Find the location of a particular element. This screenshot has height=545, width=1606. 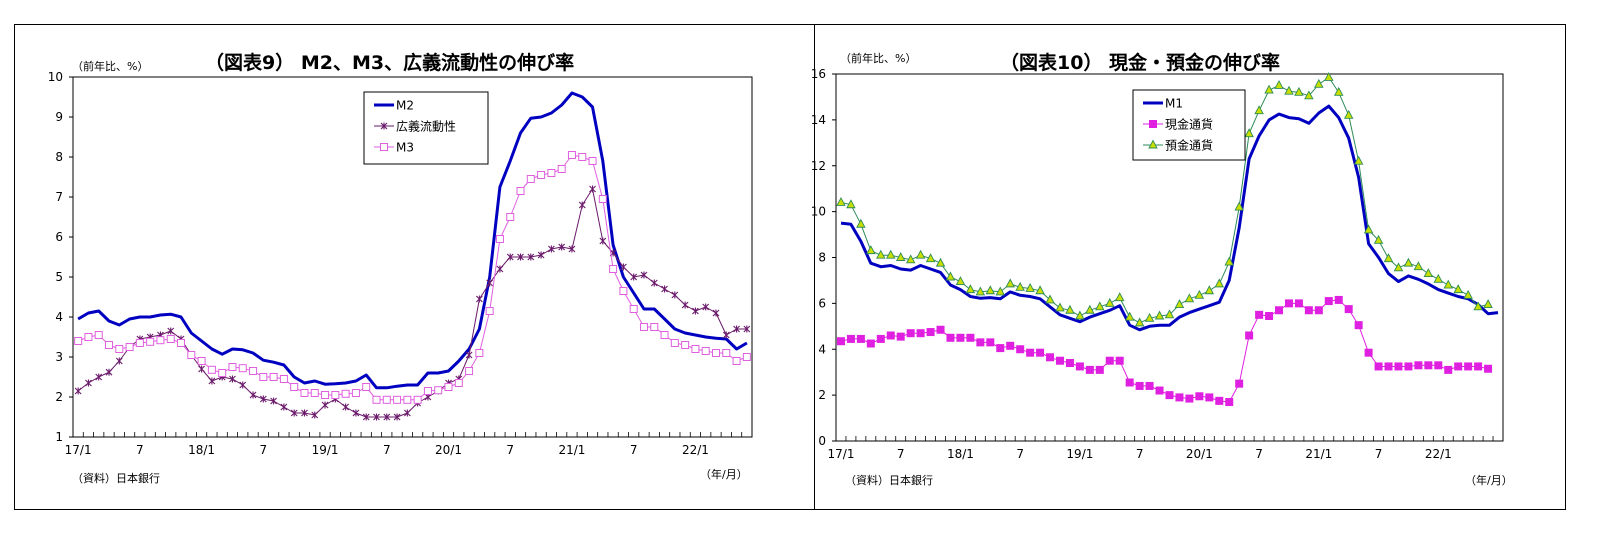

c9-y-tick-label: 4 is located at coordinates (59, 317).